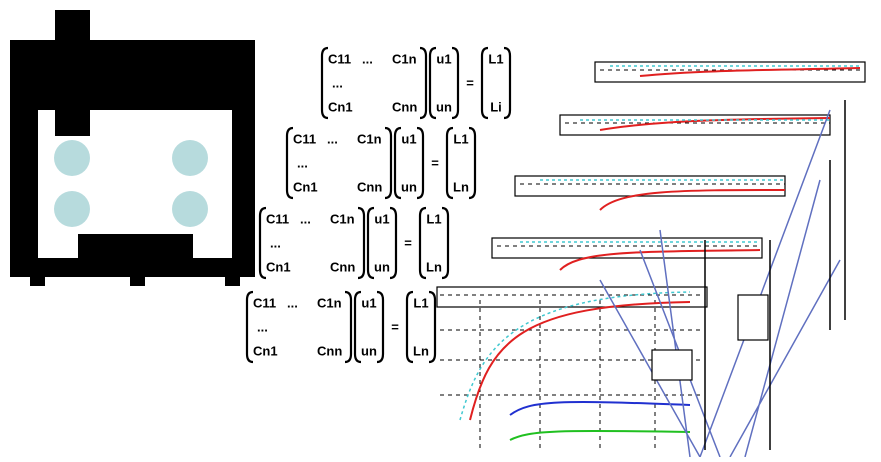 The image size is (881, 462). Describe the element at coordinates (600, 435) in the screenshot. I see `green-curve` at that location.